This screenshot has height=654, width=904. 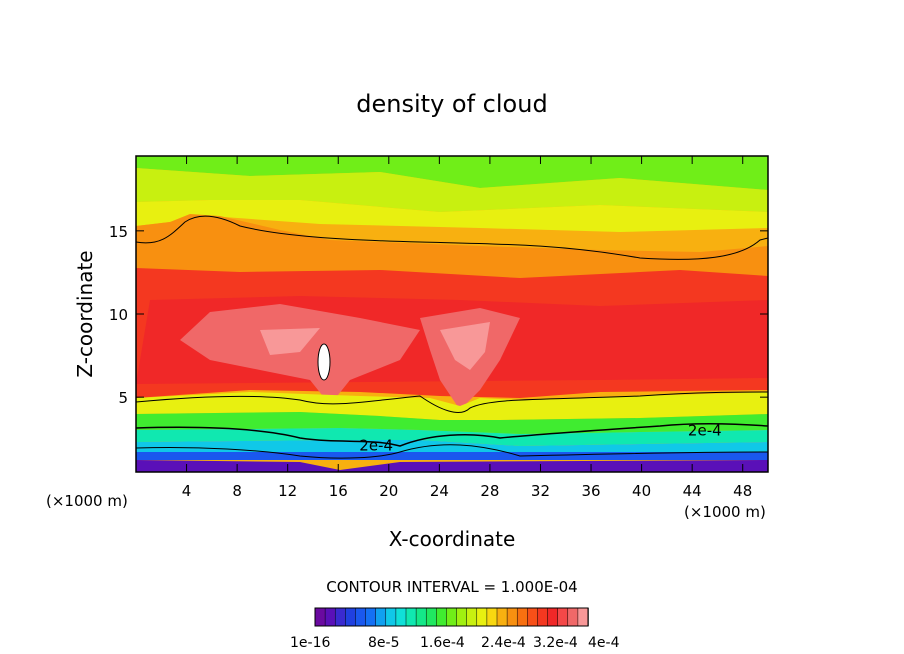 I want to click on contour-line-low, so click(x=452, y=451).